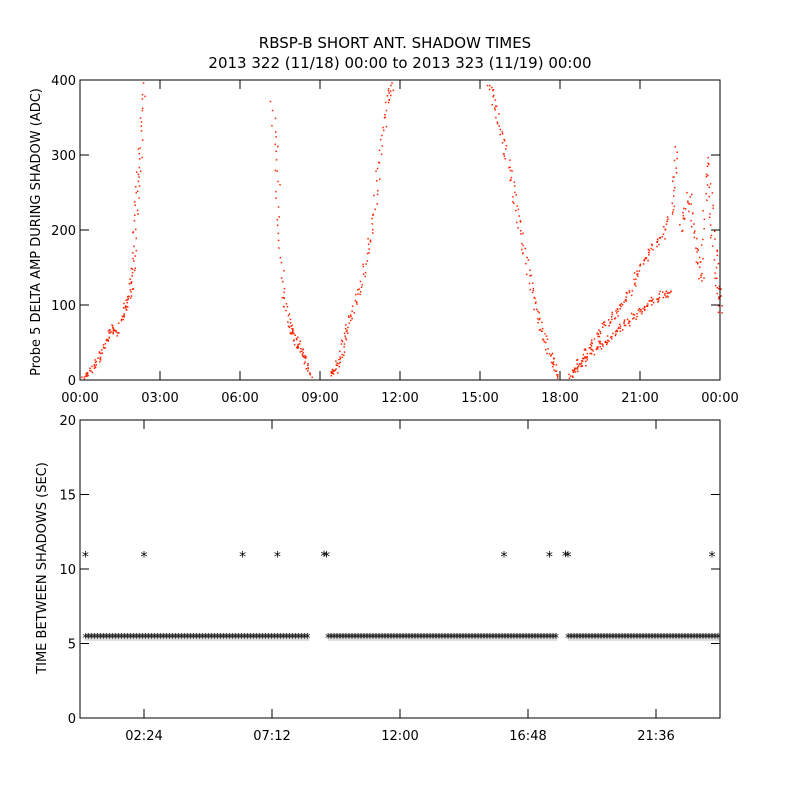 The height and width of the screenshot is (800, 800). Describe the element at coordinates (479, 398) in the screenshot. I see `amp-x-tick-label: 15:00` at that location.